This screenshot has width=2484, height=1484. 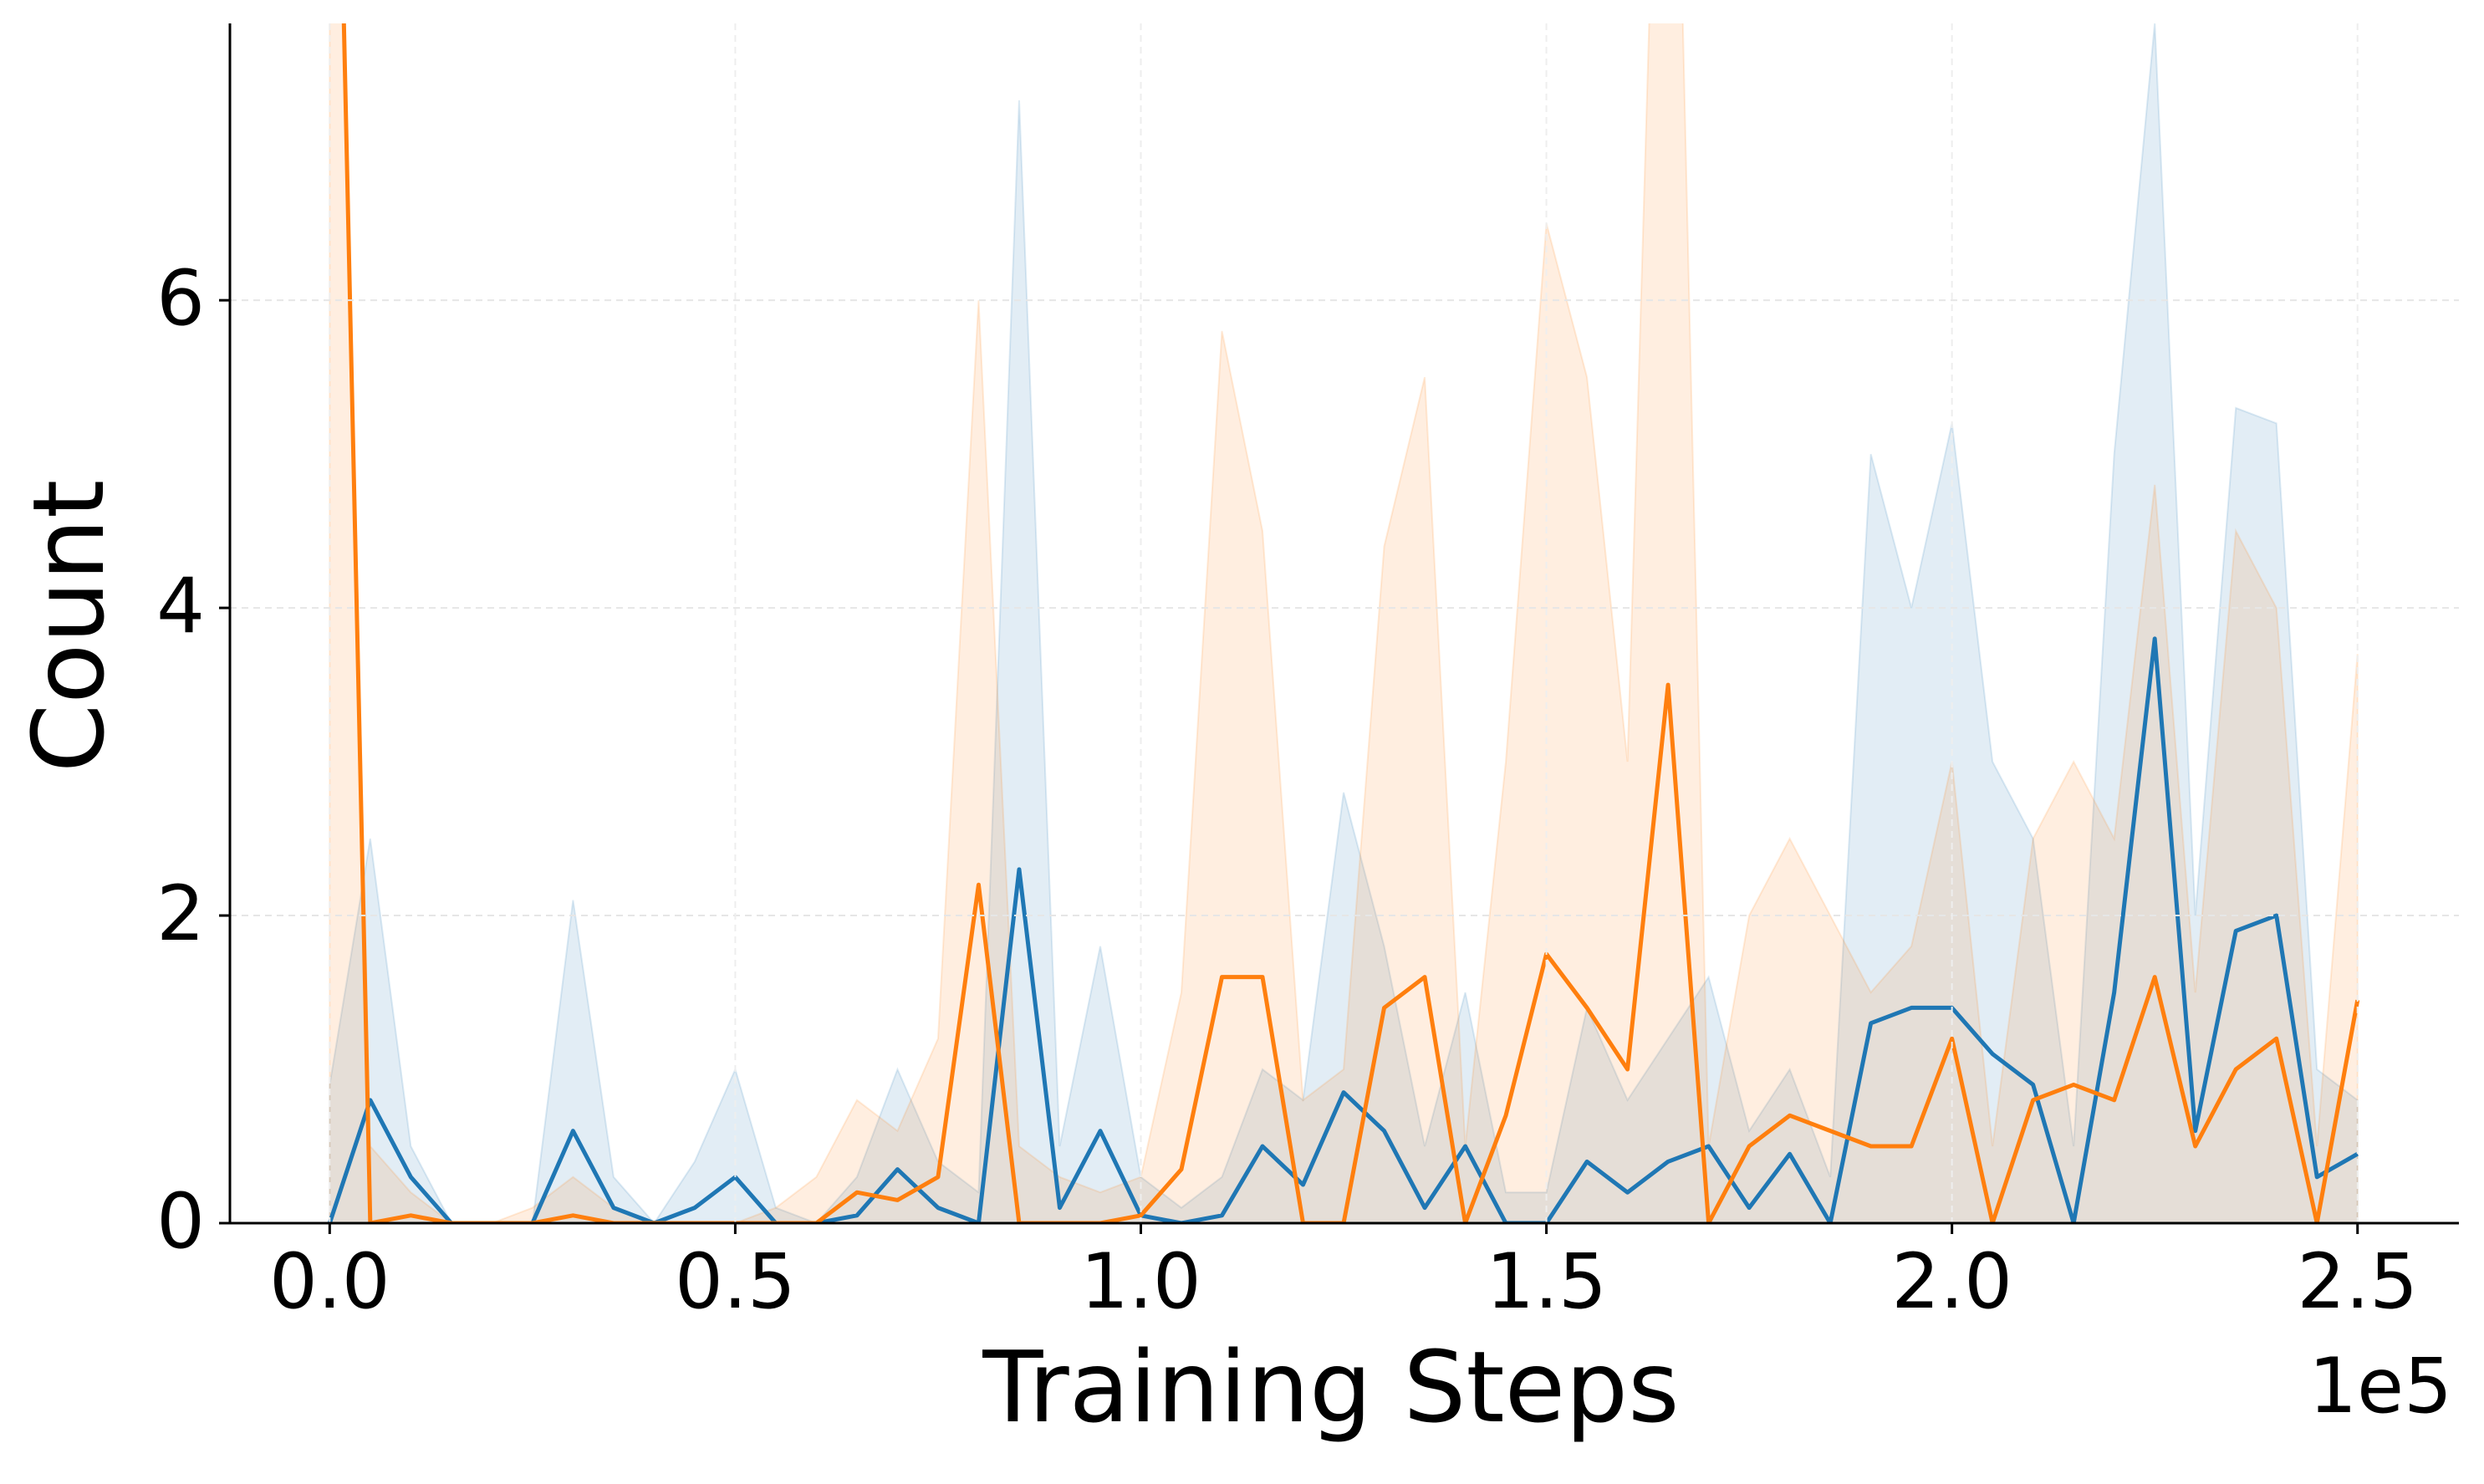 What do you see at coordinates (1952, 1282) in the screenshot?
I see `x-tick-label: 2.0` at bounding box center [1952, 1282].